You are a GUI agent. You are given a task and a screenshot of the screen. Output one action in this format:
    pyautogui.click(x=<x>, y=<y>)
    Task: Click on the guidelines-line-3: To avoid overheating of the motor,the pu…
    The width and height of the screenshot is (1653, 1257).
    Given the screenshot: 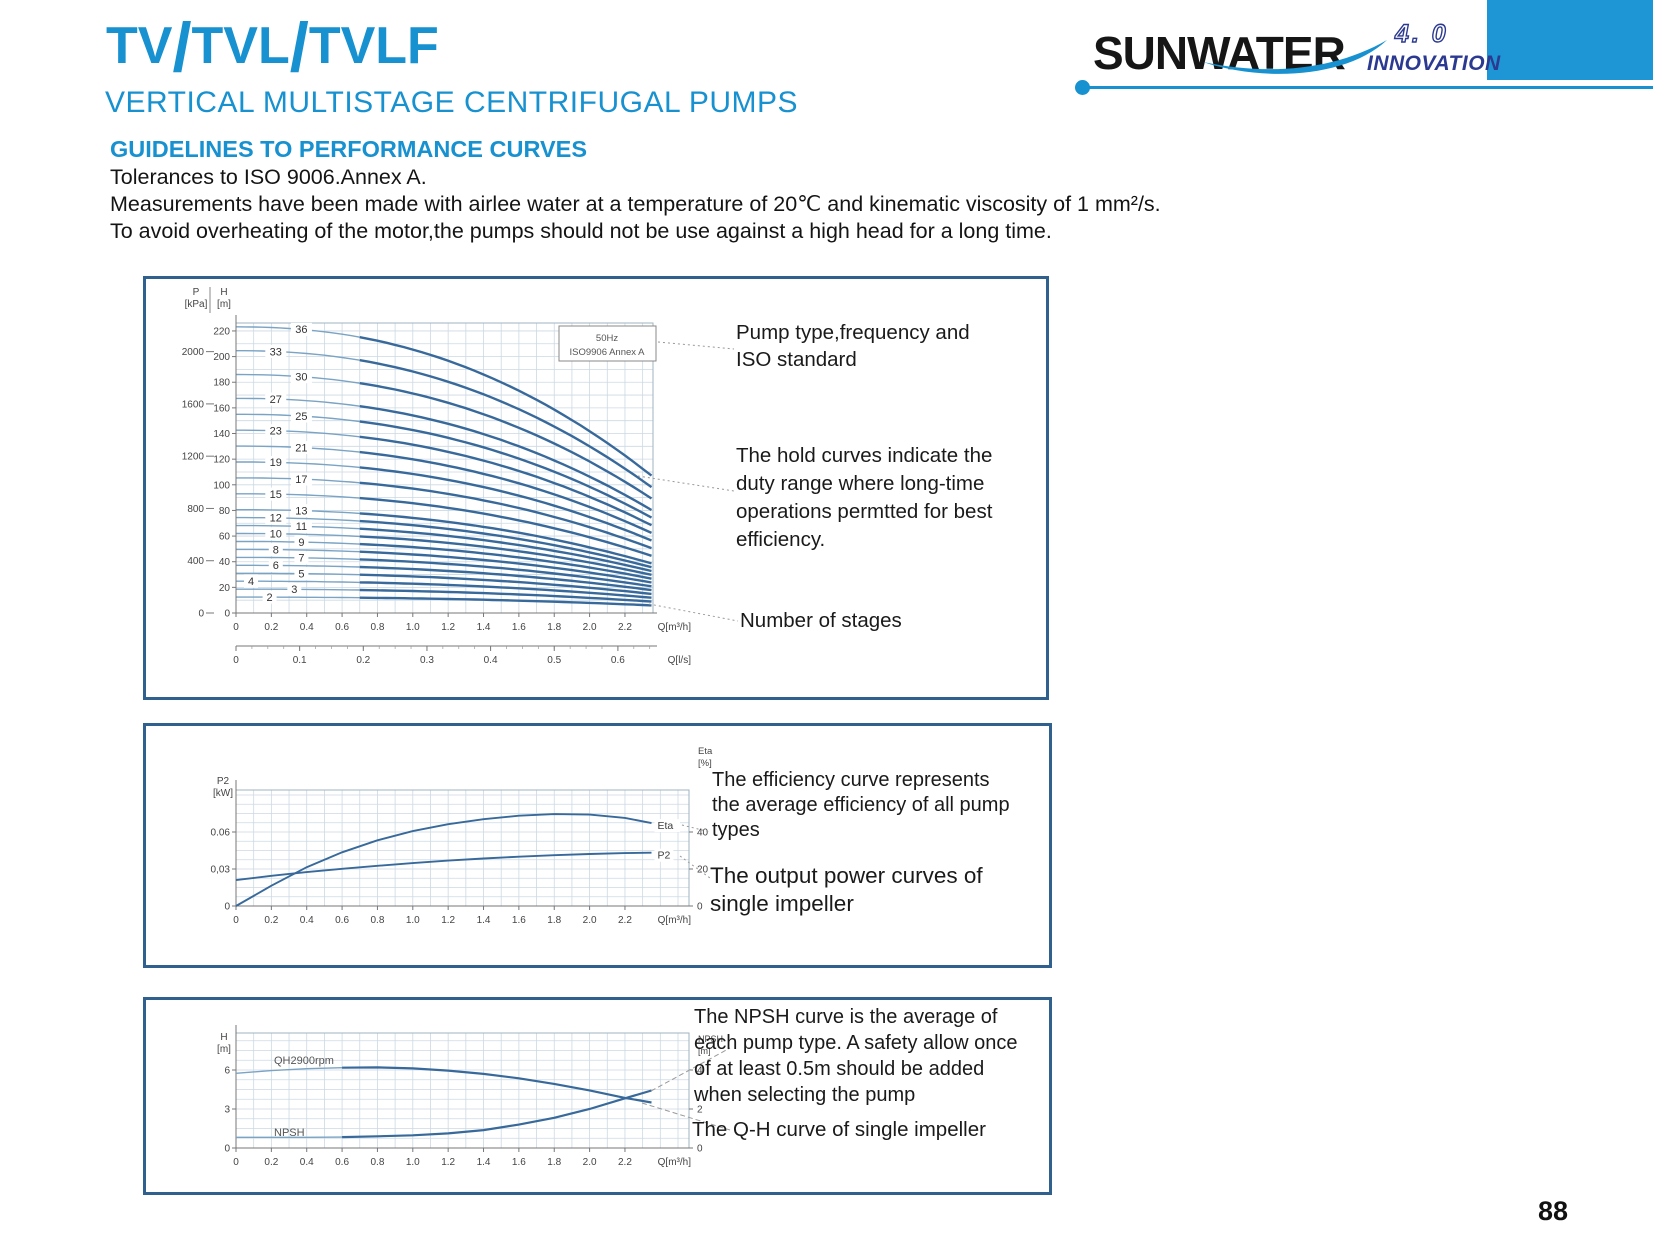 What is the action you would take?
    pyautogui.click(x=581, y=231)
    